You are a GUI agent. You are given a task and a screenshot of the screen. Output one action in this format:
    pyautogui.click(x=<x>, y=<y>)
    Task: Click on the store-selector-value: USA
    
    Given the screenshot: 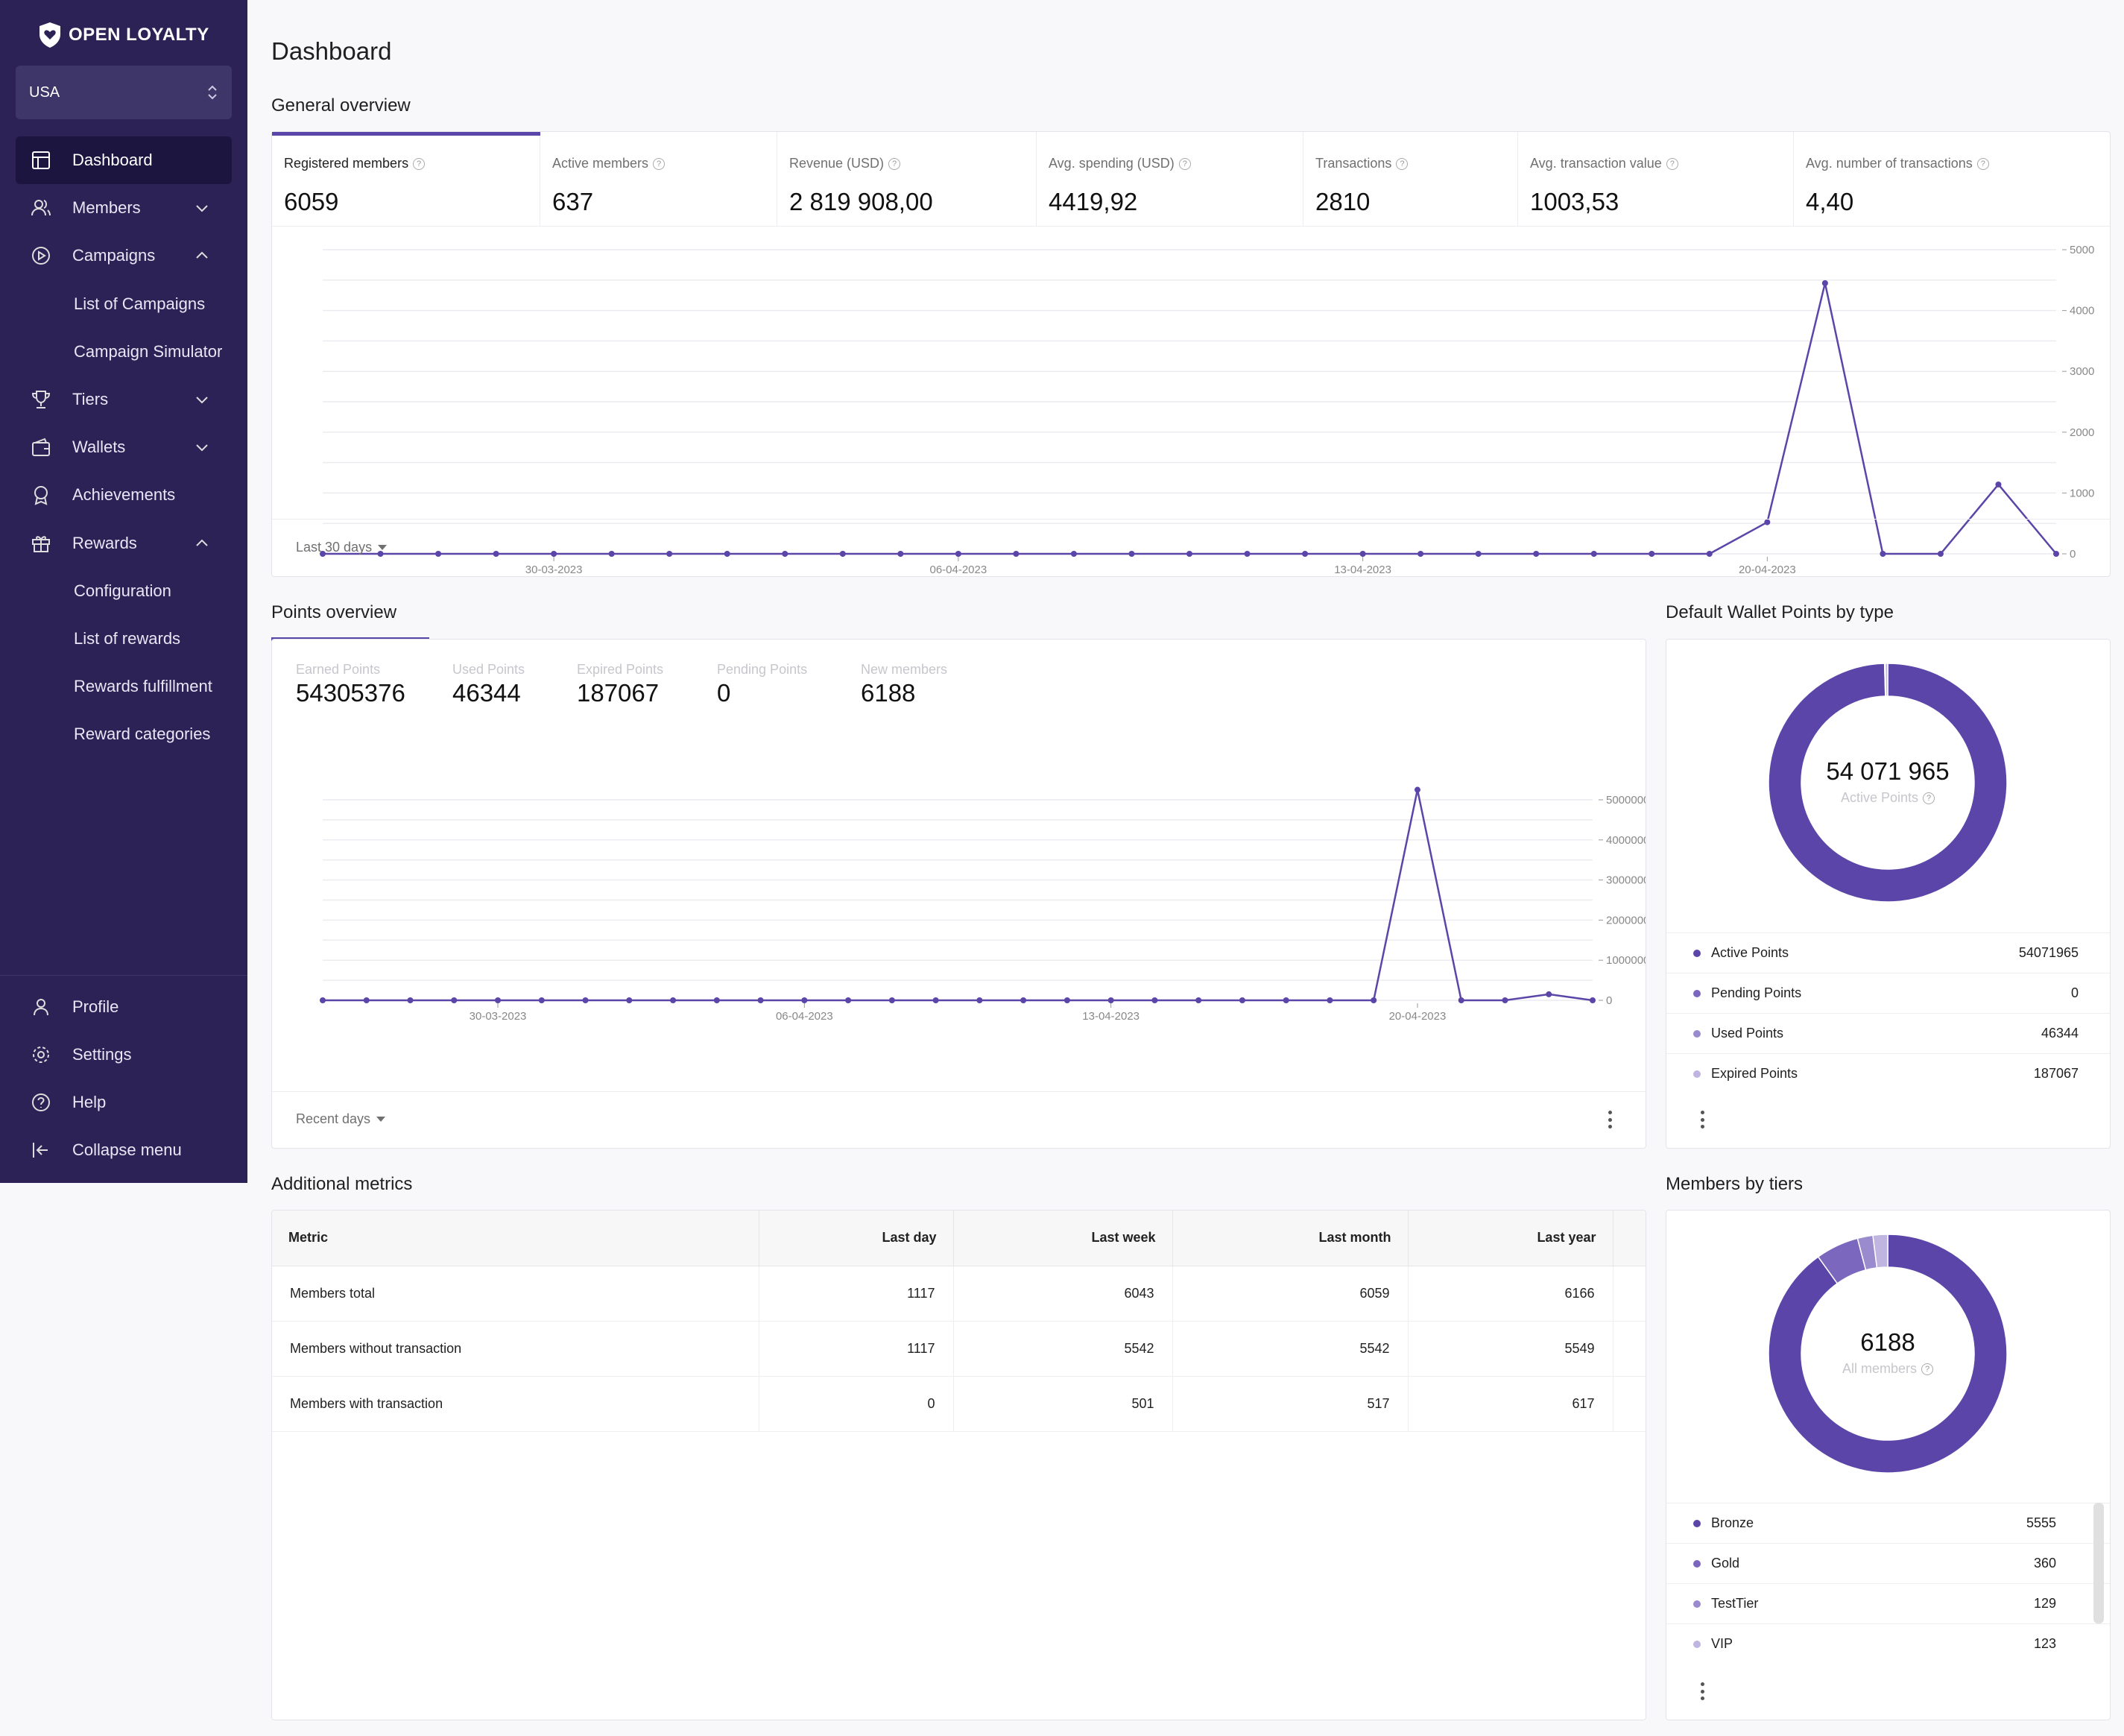 What is the action you would take?
    pyautogui.click(x=44, y=92)
    